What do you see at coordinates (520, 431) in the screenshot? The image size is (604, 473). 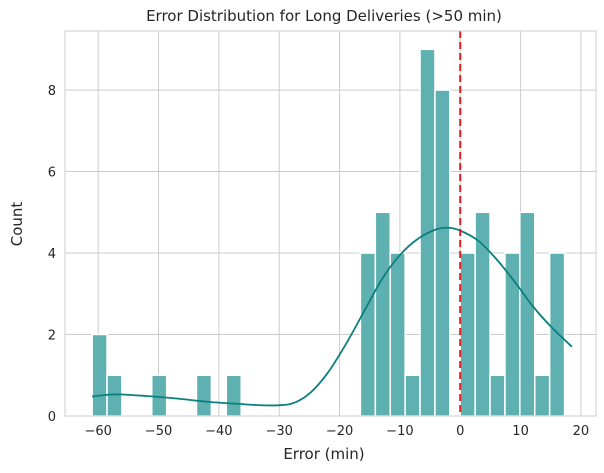 I see `x-tick-label: 10` at bounding box center [520, 431].